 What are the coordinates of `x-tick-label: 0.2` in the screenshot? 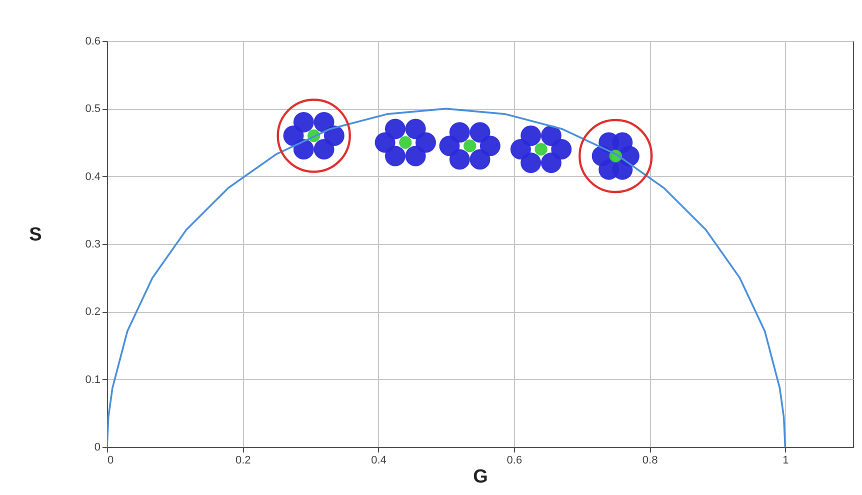 It's located at (243, 460).